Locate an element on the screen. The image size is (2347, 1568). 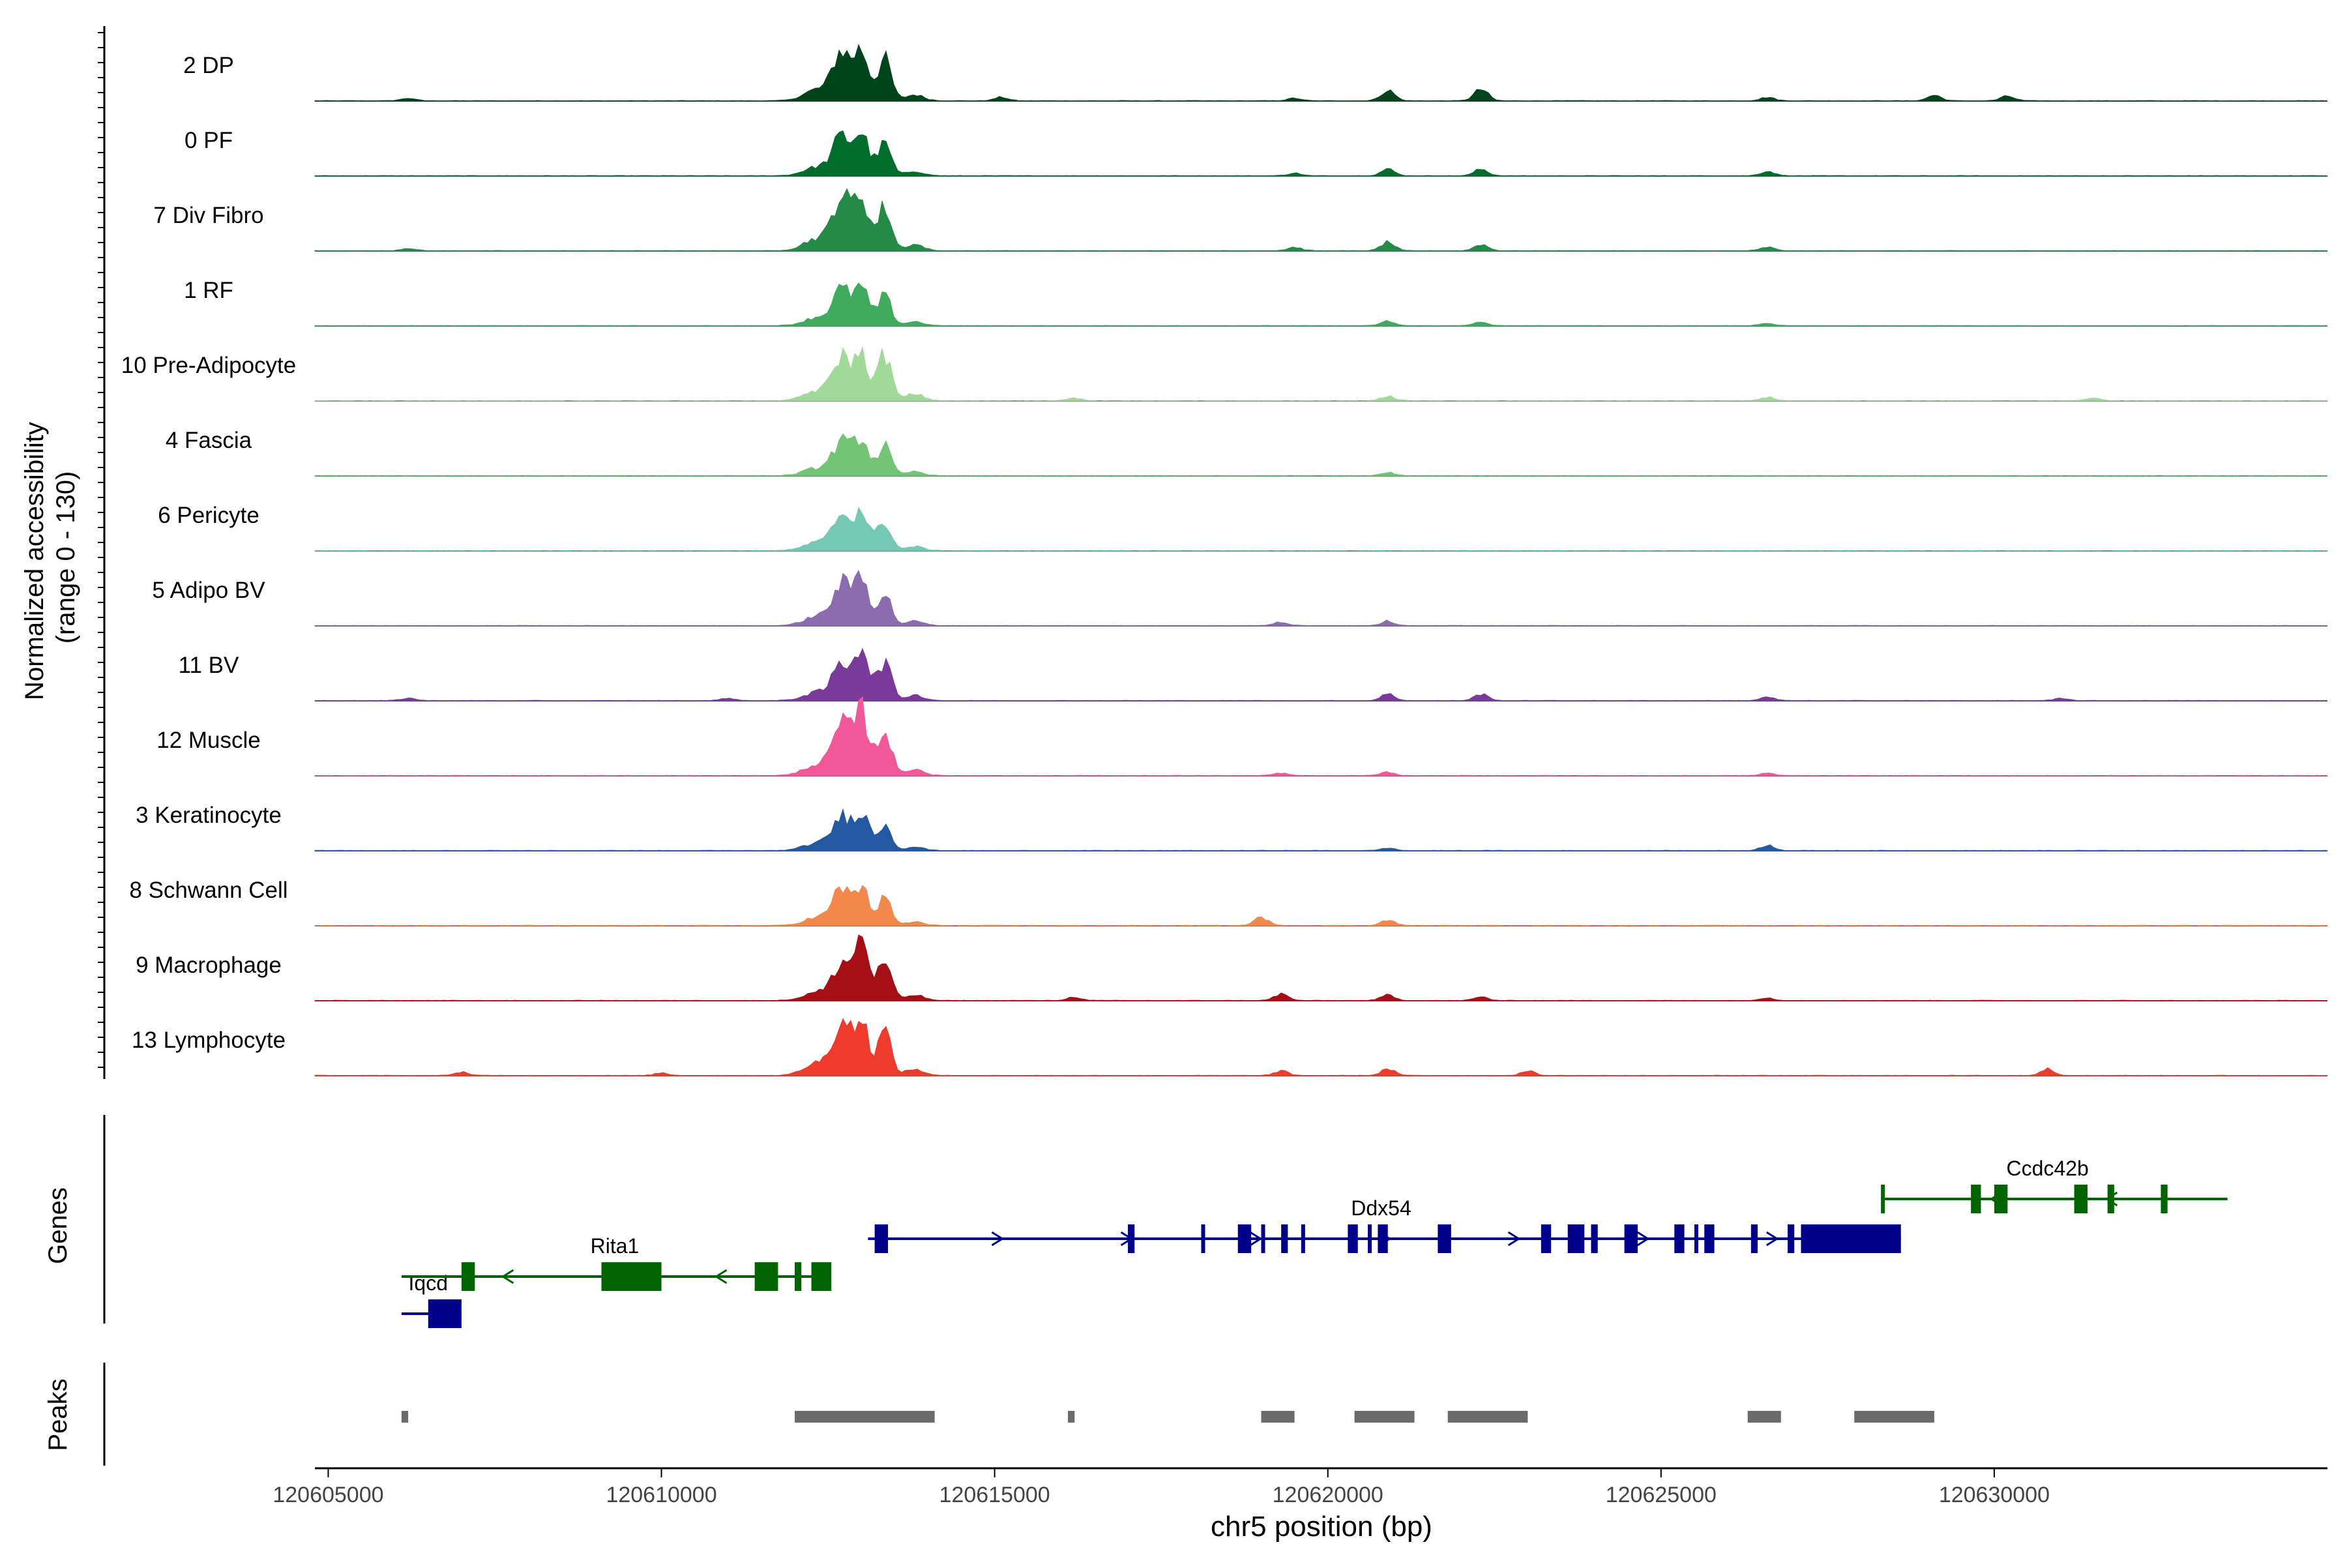
track-label: 3 Keratinocyte is located at coordinates (209, 815).